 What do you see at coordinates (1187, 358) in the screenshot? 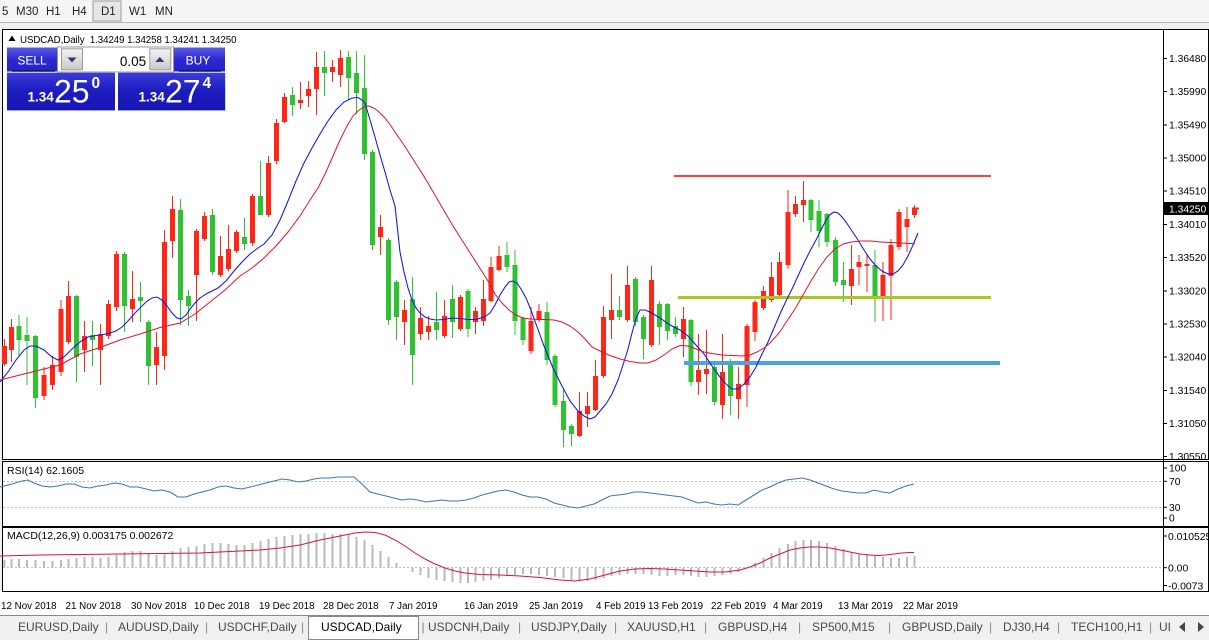
I see `svg-text: 1.32040` at bounding box center [1187, 358].